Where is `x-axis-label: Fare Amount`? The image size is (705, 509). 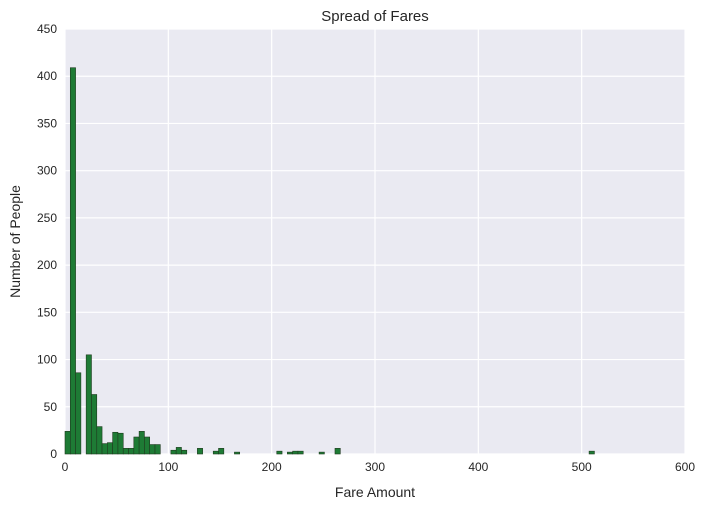 x-axis-label: Fare Amount is located at coordinates (375, 492).